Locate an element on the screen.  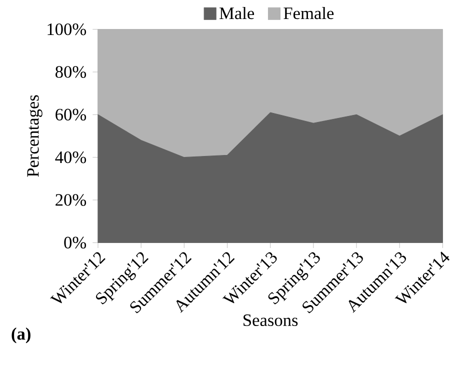
y-tick-label: 40% is located at coordinates (70, 157).